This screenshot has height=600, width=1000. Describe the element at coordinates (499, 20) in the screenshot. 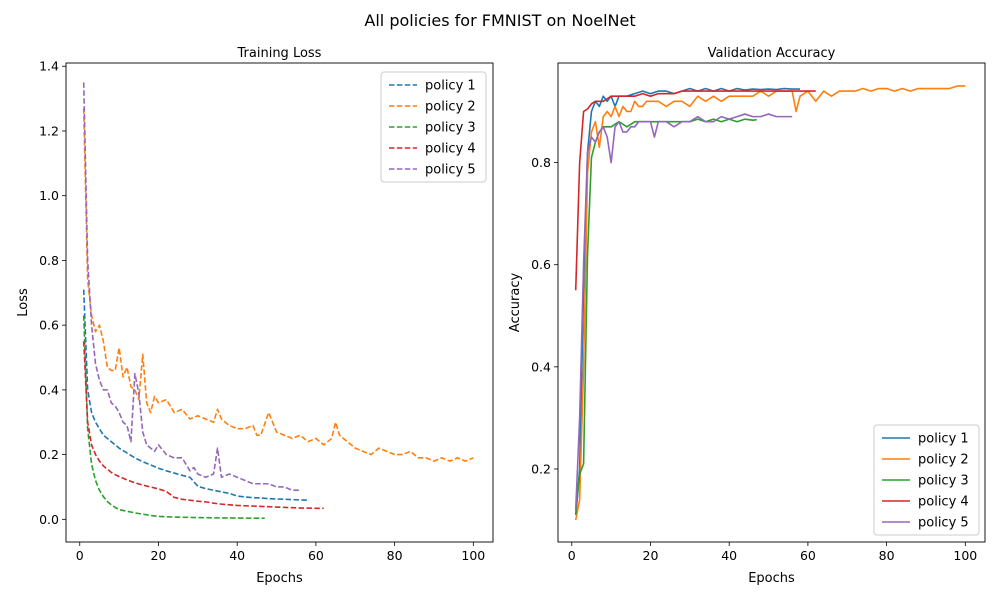

I see `figure-title: All policies for FMNIST on NoelNet` at that location.